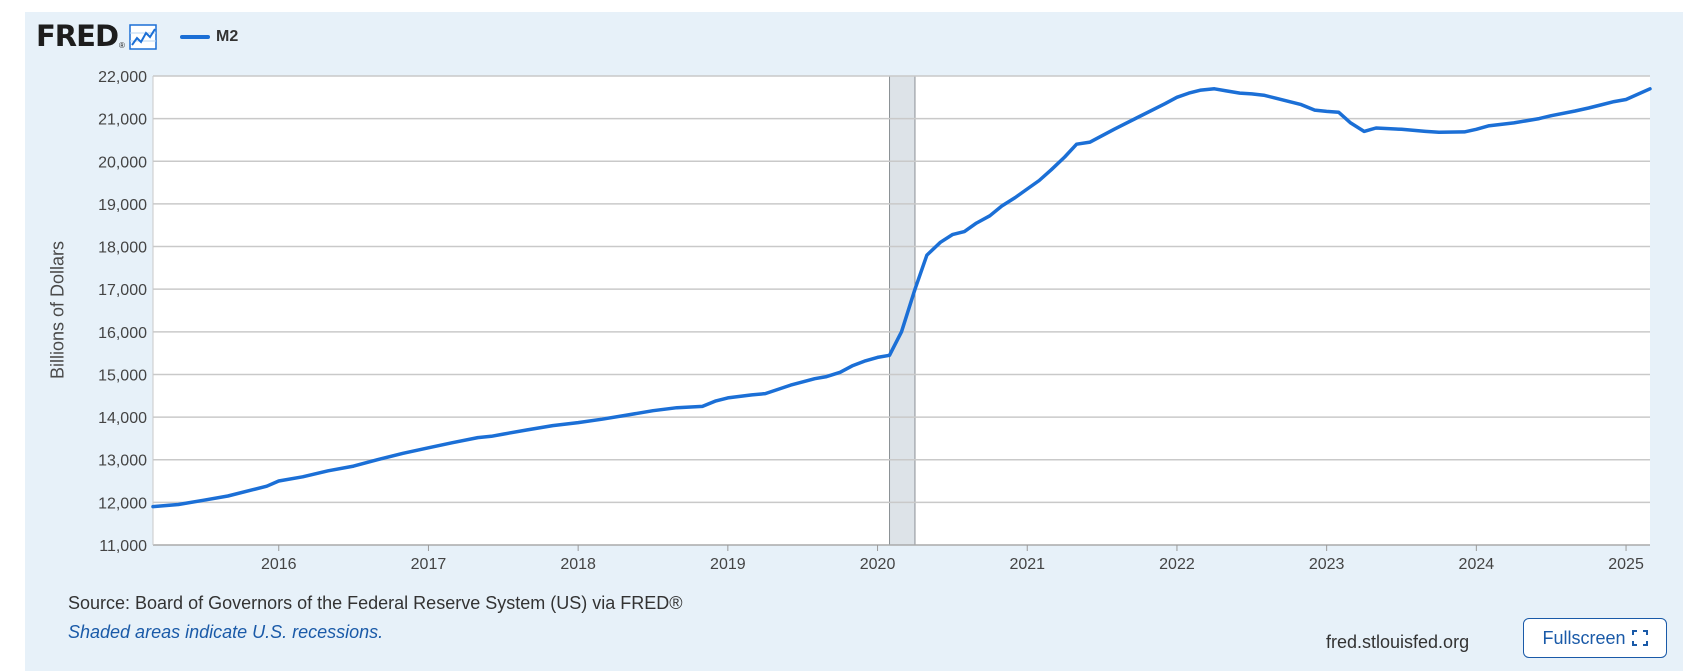 Image resolution: width=1683 pixels, height=671 pixels. I want to click on logo-registered-mark: ®, so click(122, 45).